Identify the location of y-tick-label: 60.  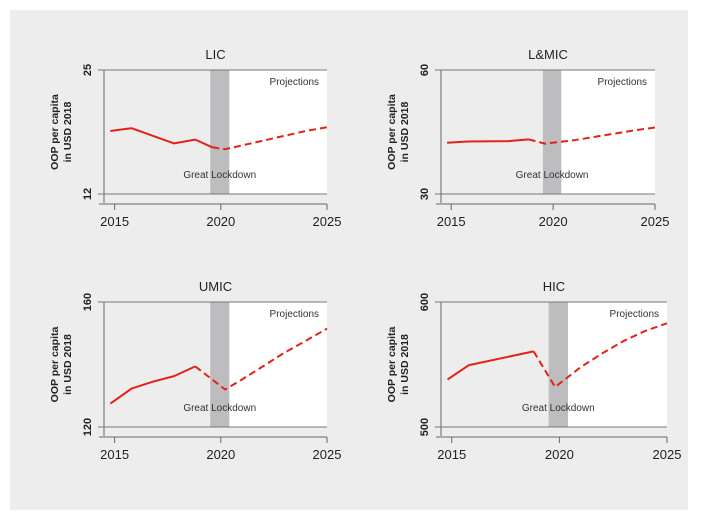
(425, 70).